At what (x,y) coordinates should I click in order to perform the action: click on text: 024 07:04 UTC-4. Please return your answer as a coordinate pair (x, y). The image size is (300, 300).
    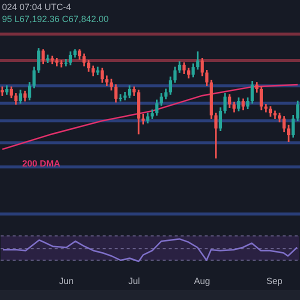
    Looking at the image, I should click on (37, 7).